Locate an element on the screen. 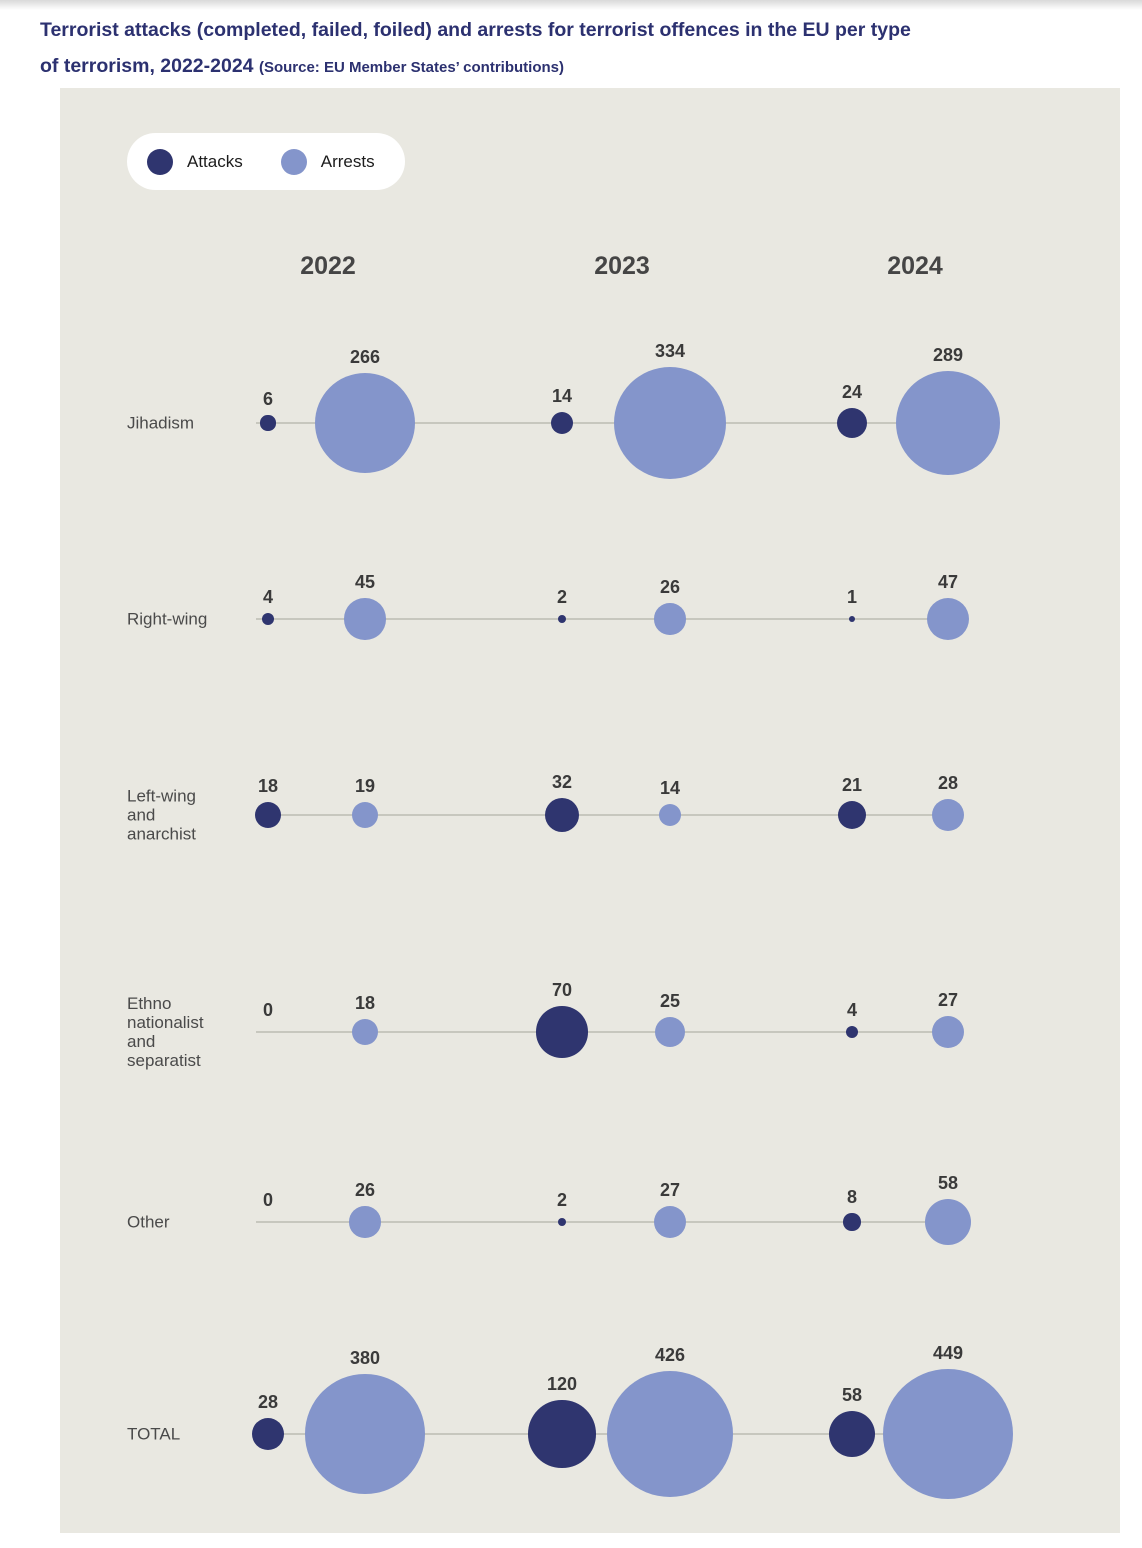 The width and height of the screenshot is (1142, 1548). category-label: Right-wing is located at coordinates (167, 619).